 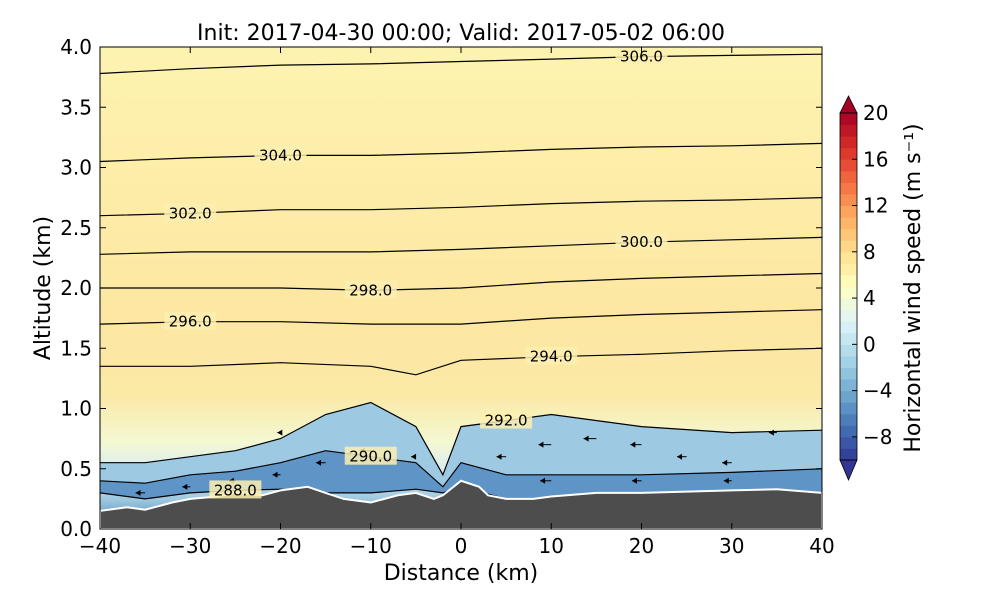 I want to click on y-tick-label: 3.5, so click(x=76, y=107).